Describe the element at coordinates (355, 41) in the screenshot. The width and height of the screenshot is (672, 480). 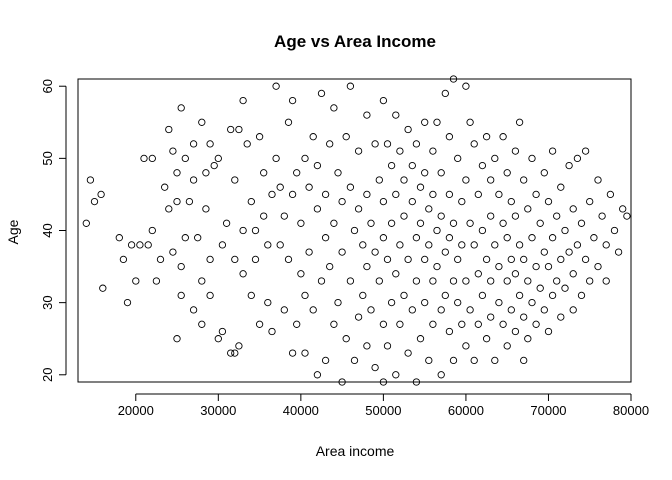
I see `chart-title: Age vs Area Income` at that location.